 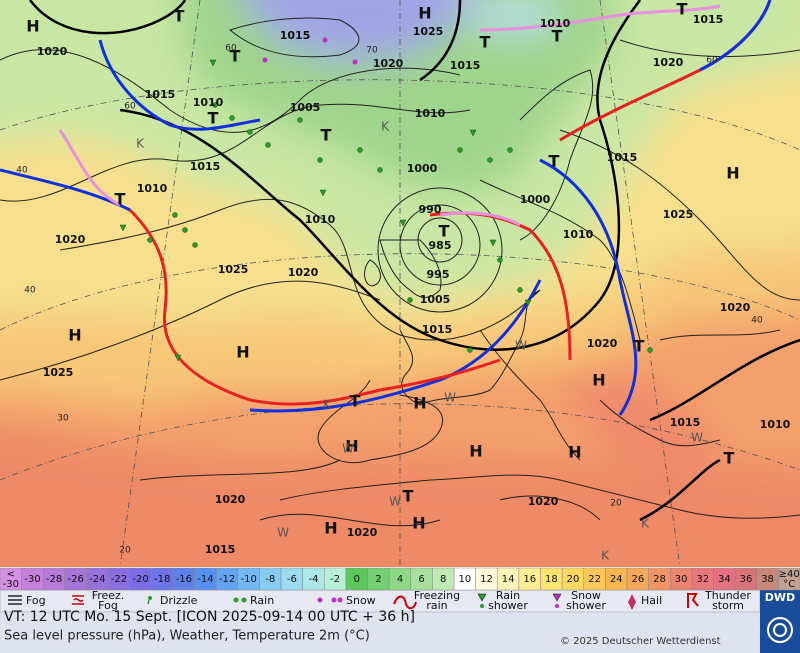 I want to click on colorbar-label: -26, so click(x=76, y=579).